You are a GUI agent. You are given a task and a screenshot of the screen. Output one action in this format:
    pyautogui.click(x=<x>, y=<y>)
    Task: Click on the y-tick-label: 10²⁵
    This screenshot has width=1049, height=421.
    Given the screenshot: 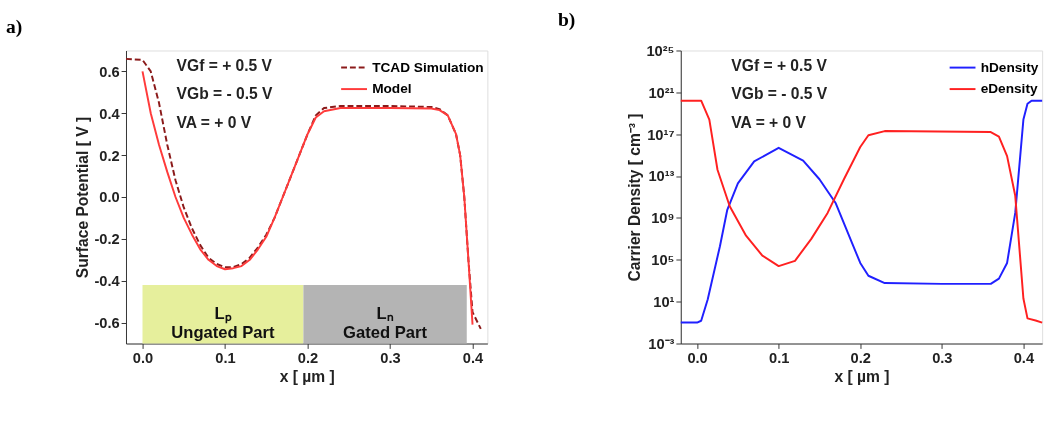 What is the action you would take?
    pyautogui.click(x=660, y=50)
    